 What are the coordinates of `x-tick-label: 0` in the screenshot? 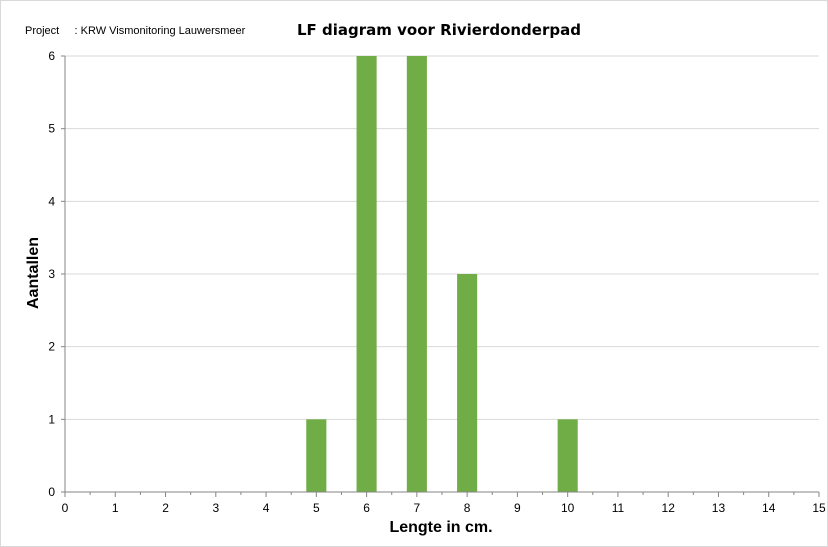 It's located at (65, 508).